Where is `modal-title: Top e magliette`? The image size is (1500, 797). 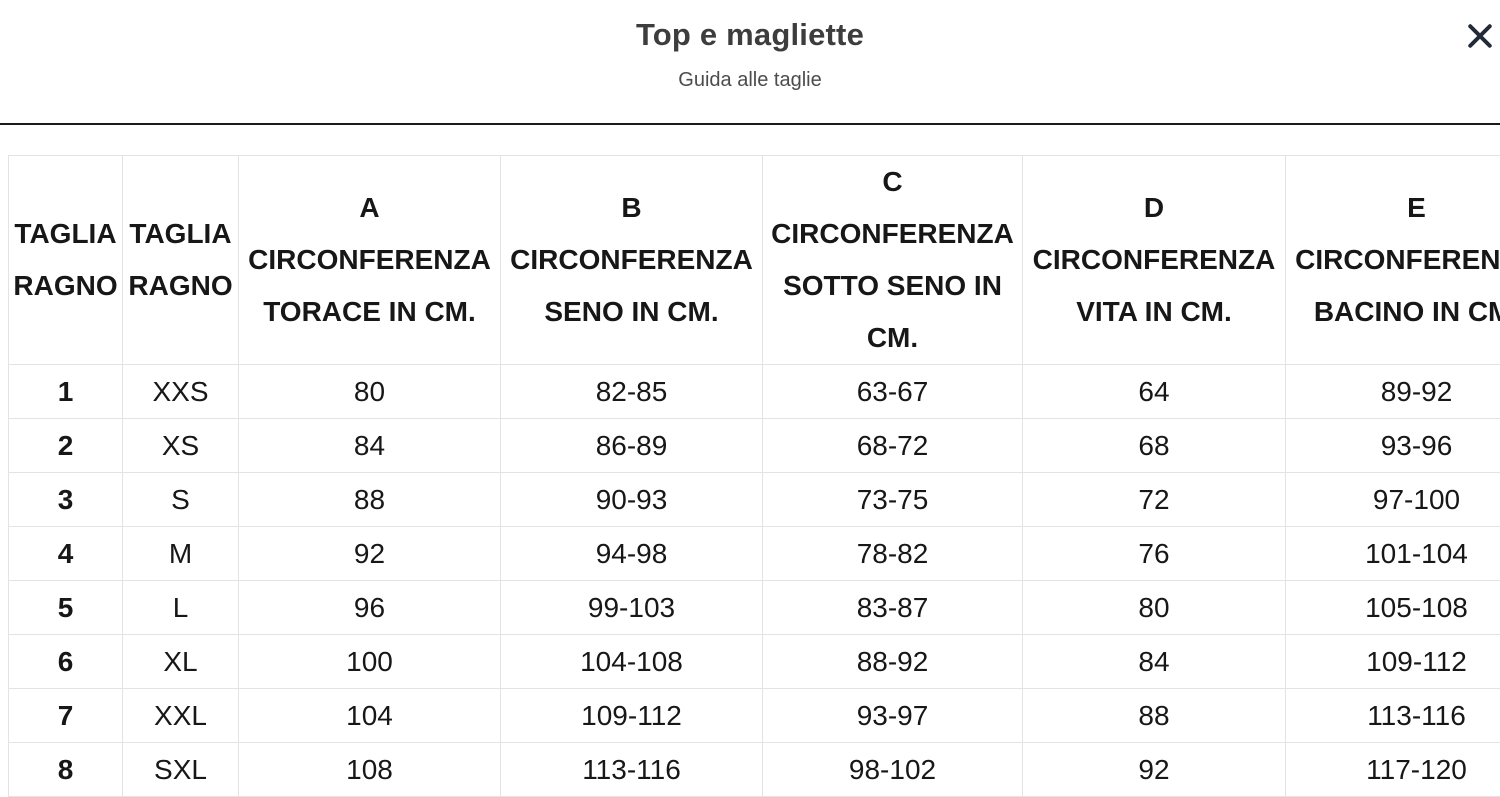 modal-title: Top e magliette is located at coordinates (750, 27).